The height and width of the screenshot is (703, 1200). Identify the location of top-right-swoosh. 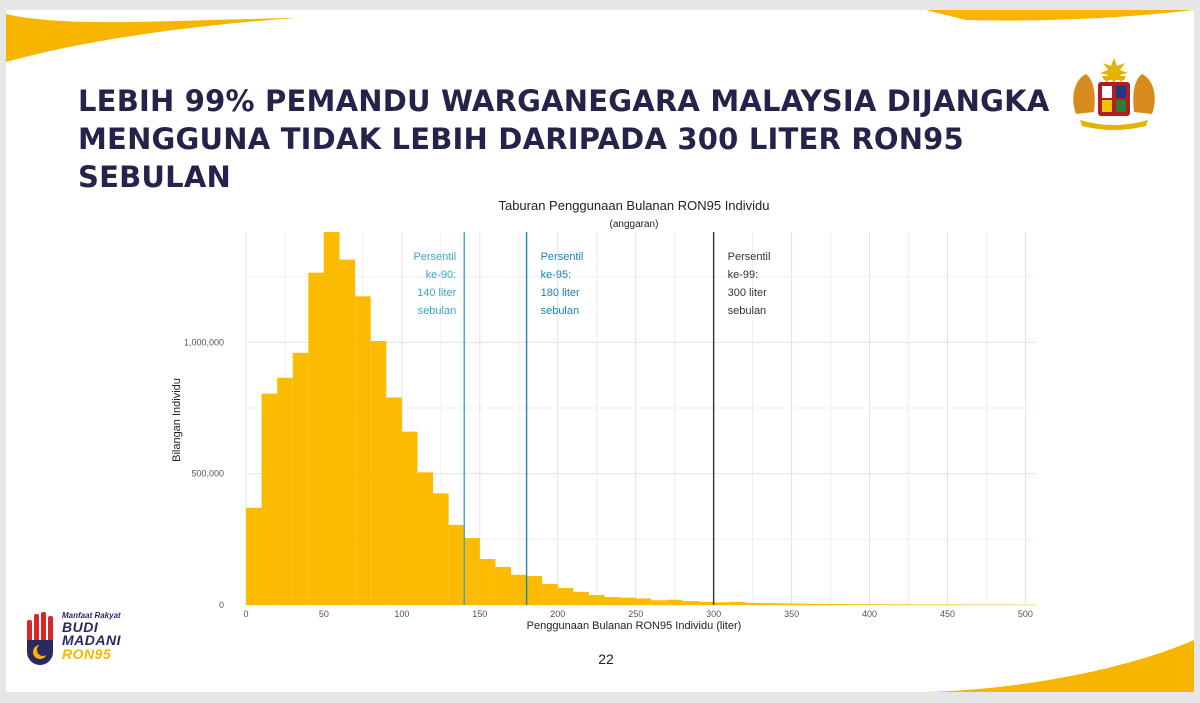
(1060, 15).